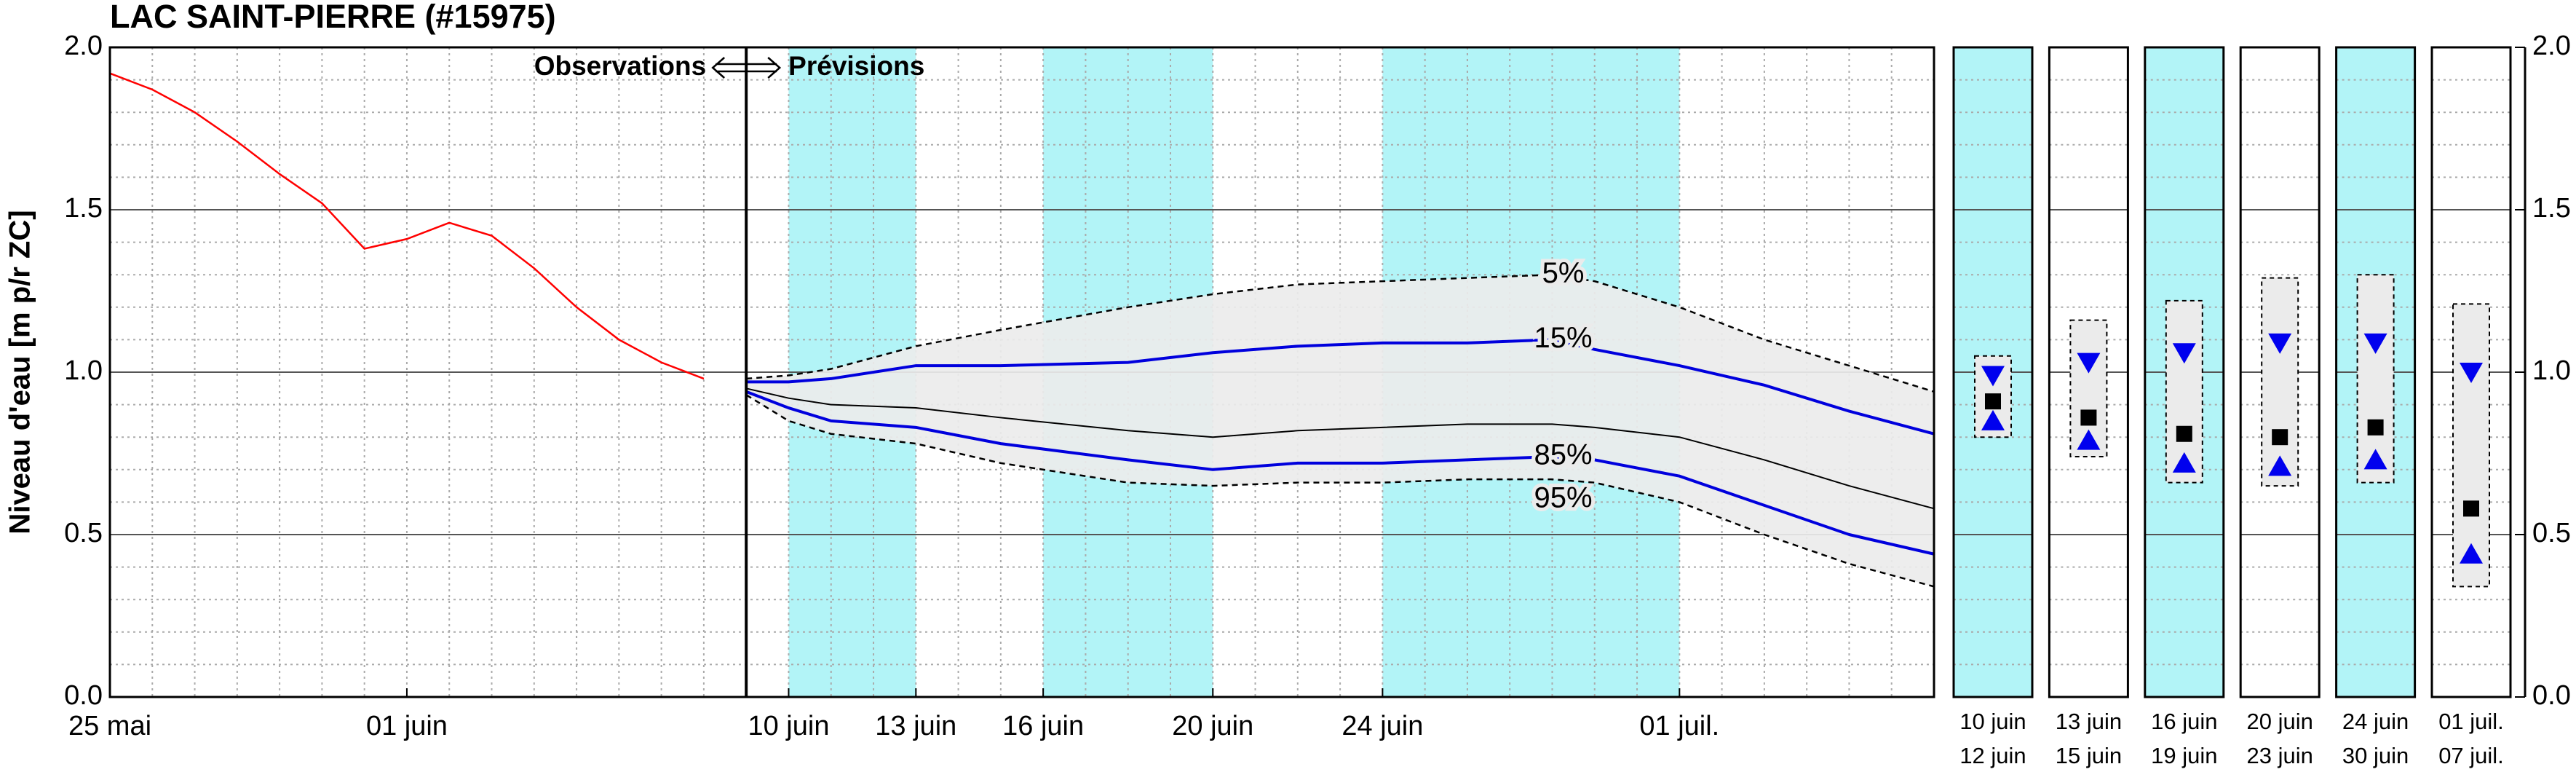 This screenshot has height=772, width=2576. Describe the element at coordinates (620, 66) in the screenshot. I see `annotation-observations: Observations` at that location.